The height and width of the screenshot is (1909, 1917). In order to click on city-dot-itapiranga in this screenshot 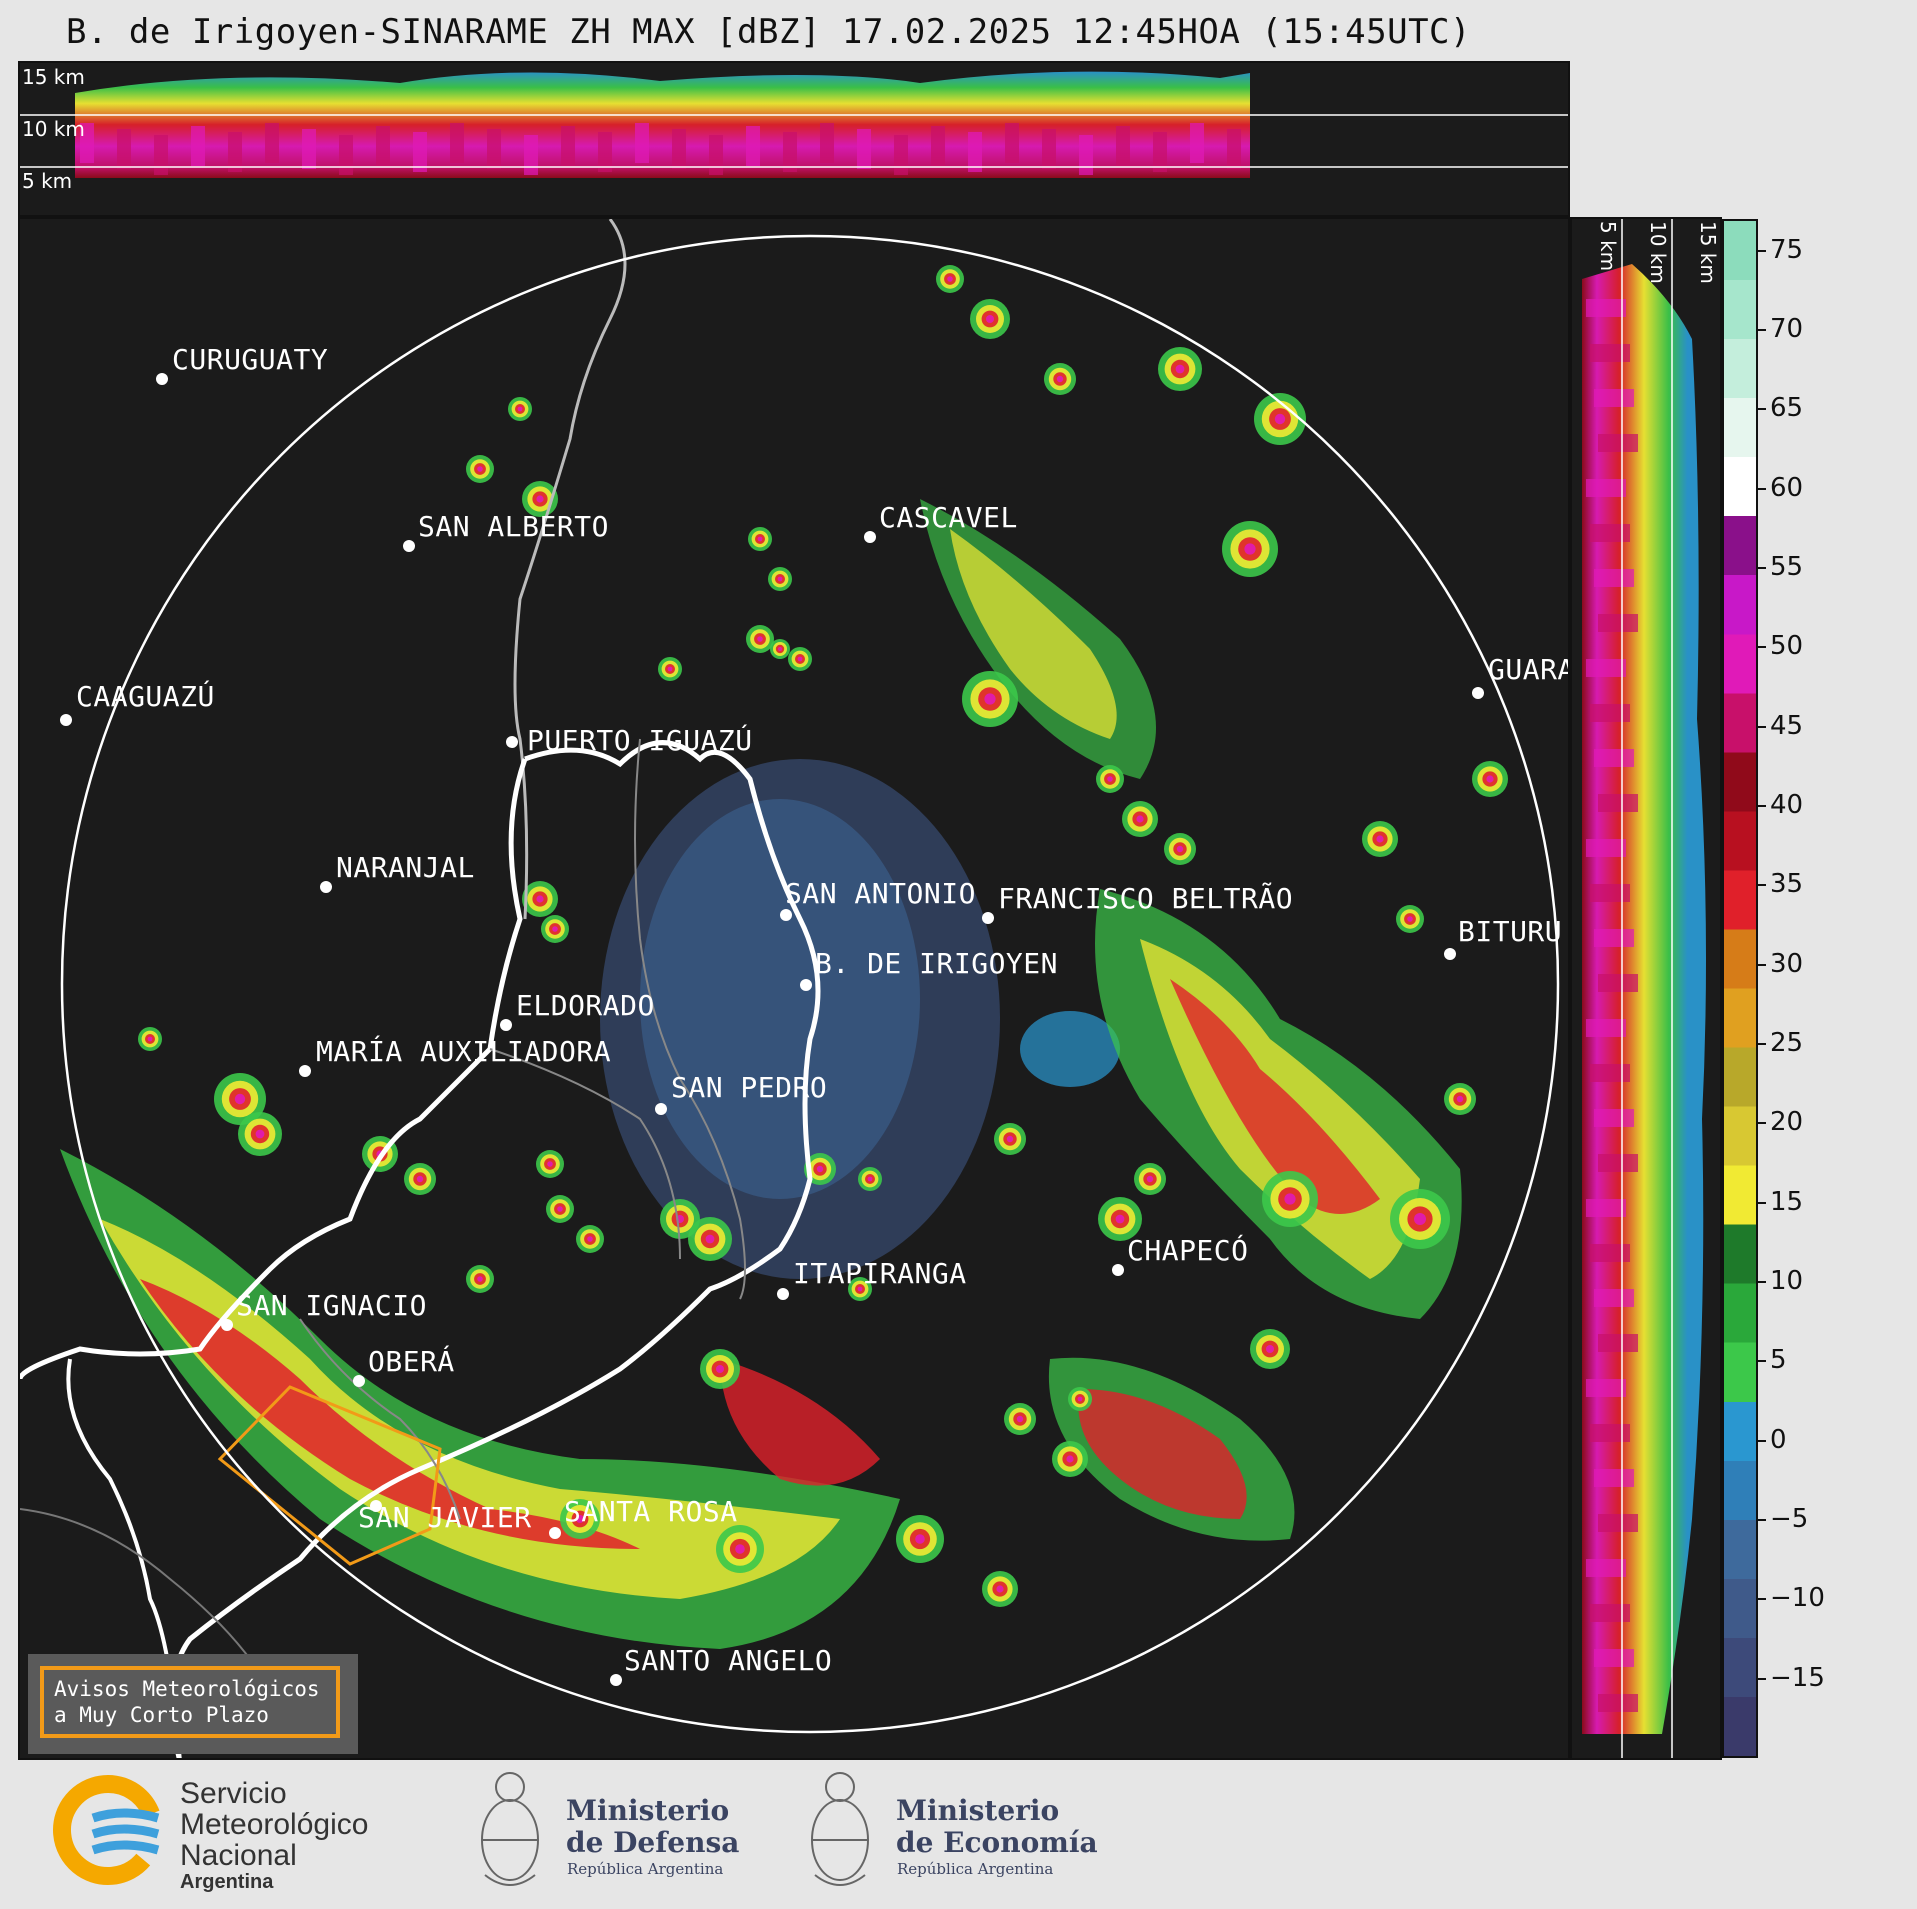, I will do `click(783, 1294)`.